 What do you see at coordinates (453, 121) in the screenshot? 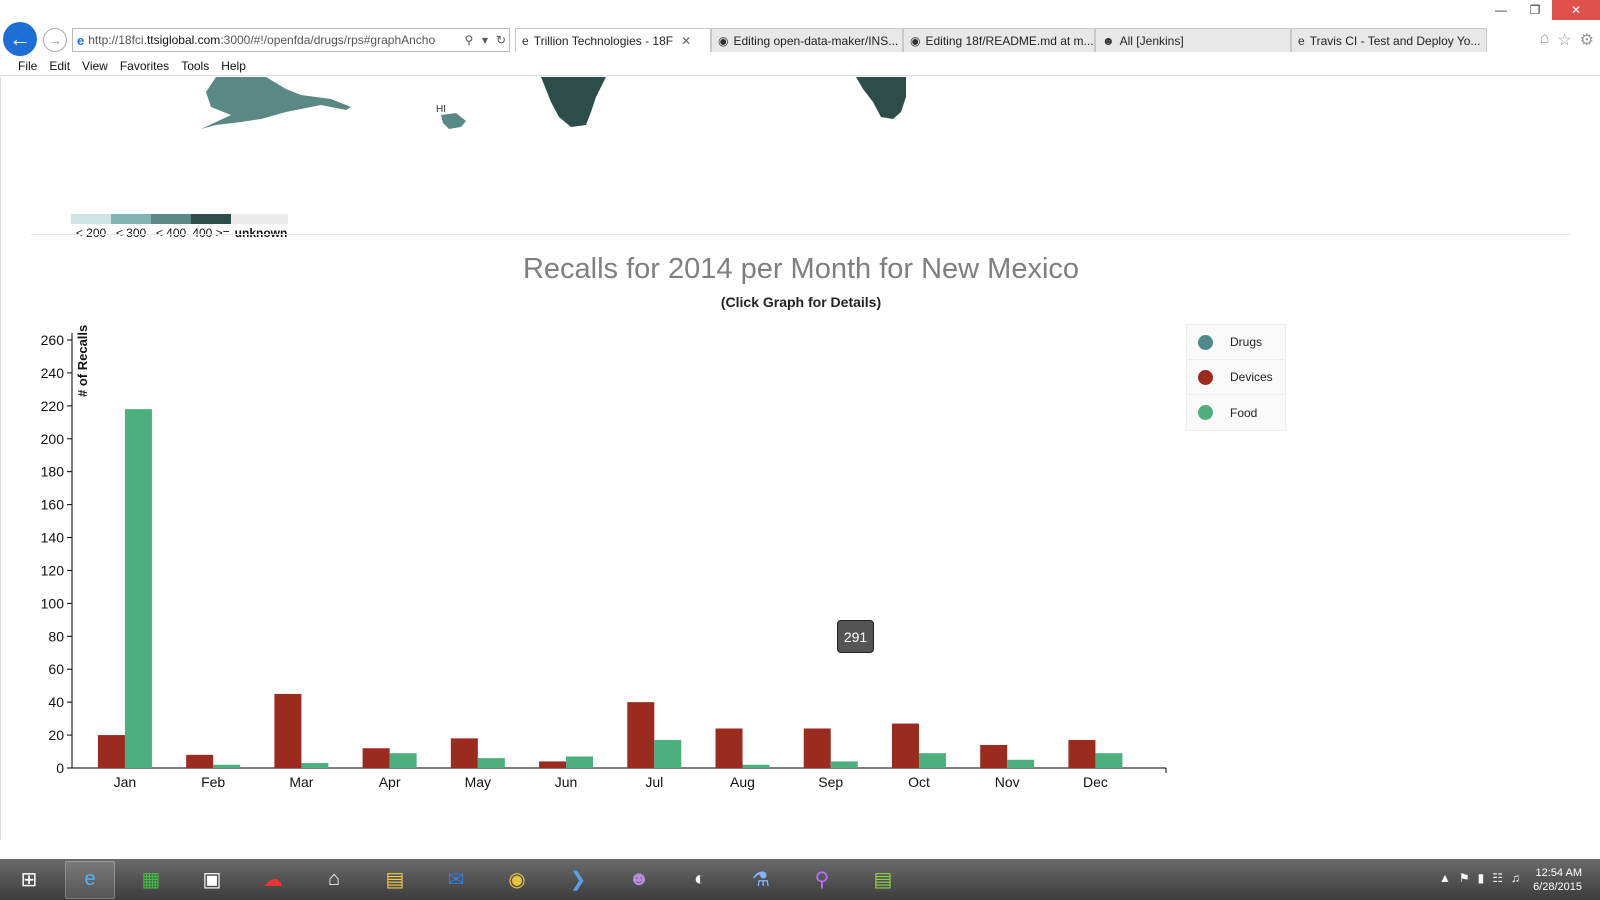
I see `hawaii-shape` at bounding box center [453, 121].